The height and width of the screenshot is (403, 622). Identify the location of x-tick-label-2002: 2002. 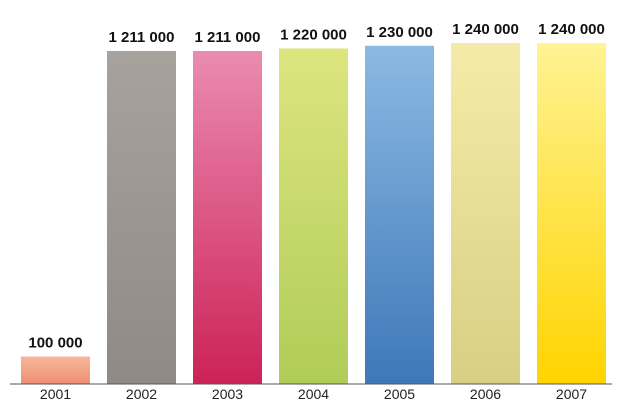
(141, 394).